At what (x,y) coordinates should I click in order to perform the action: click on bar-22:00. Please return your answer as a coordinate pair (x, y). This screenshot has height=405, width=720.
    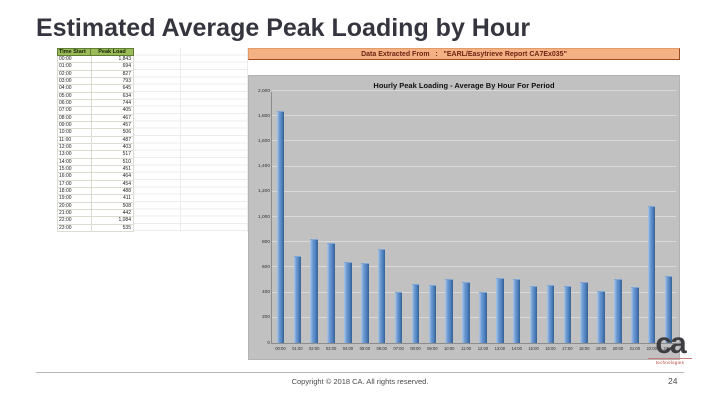
    Looking at the image, I should click on (651, 274).